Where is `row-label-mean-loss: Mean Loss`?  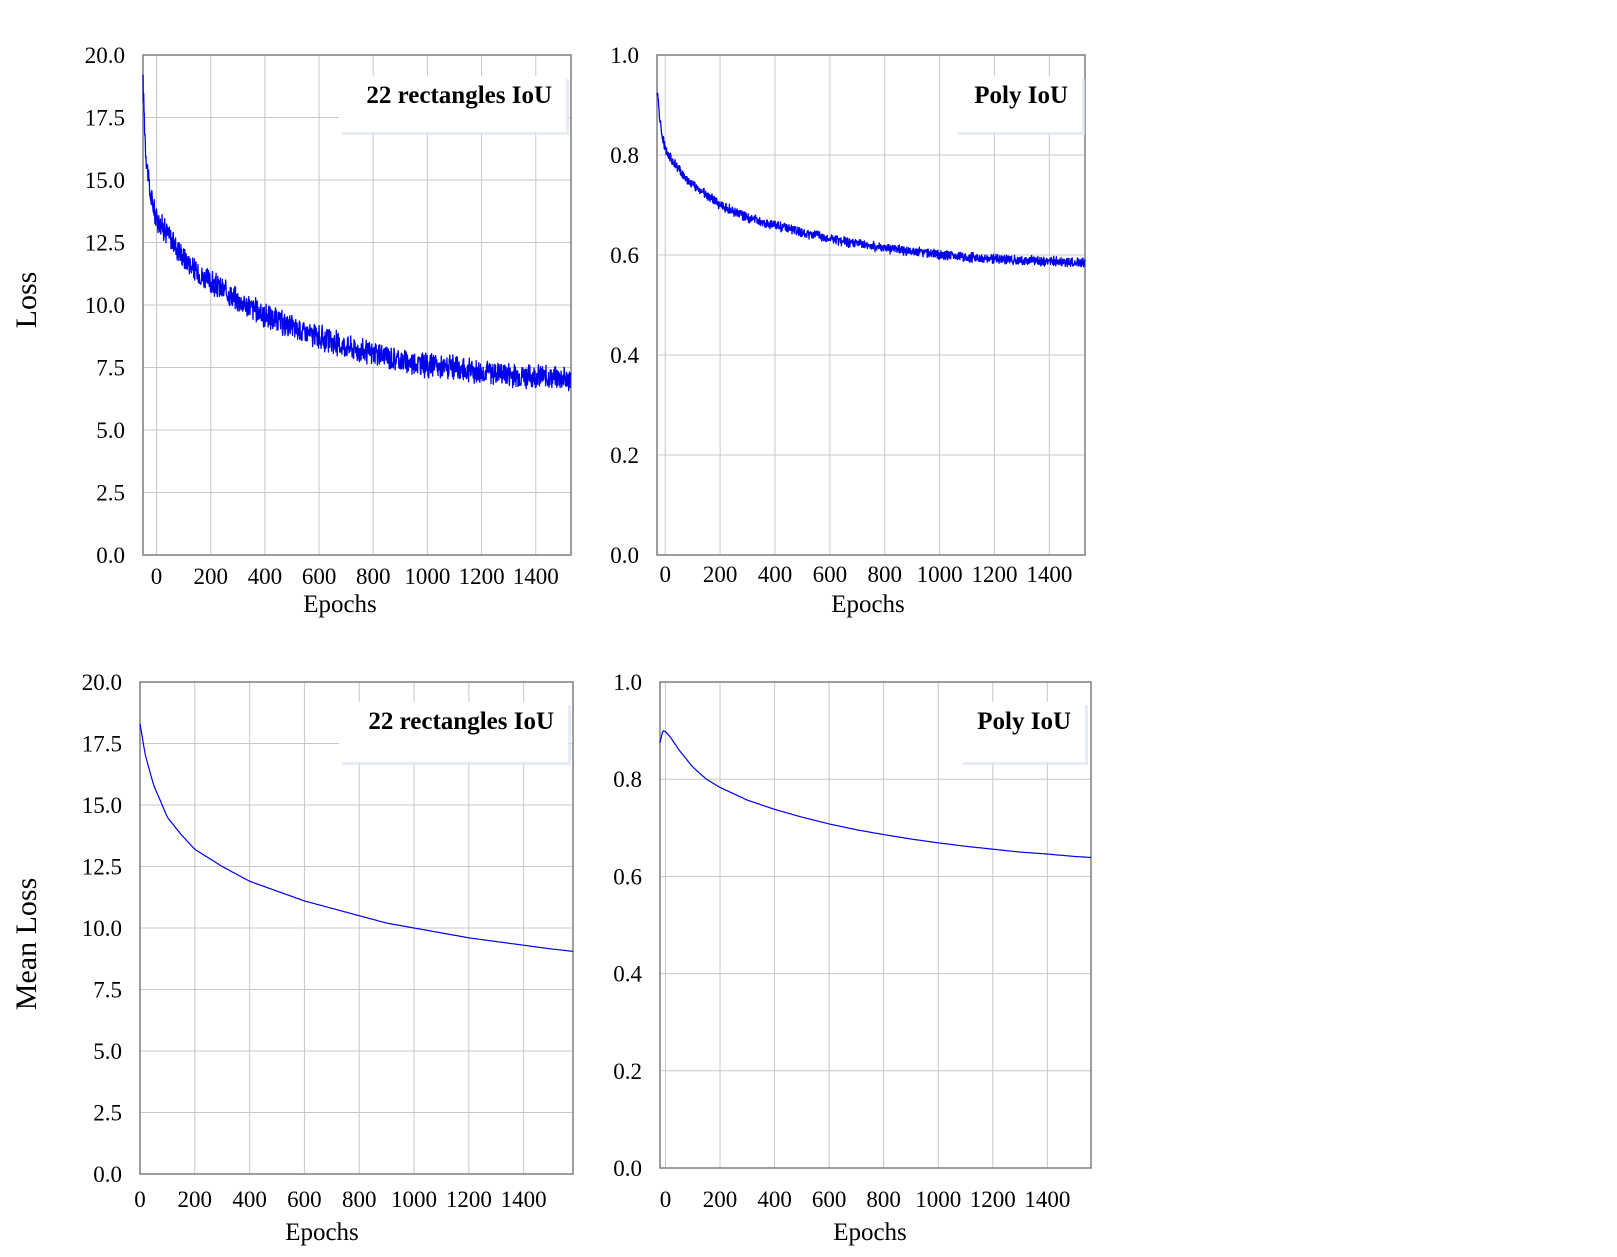 row-label-mean-loss: Mean Loss is located at coordinates (26, 944).